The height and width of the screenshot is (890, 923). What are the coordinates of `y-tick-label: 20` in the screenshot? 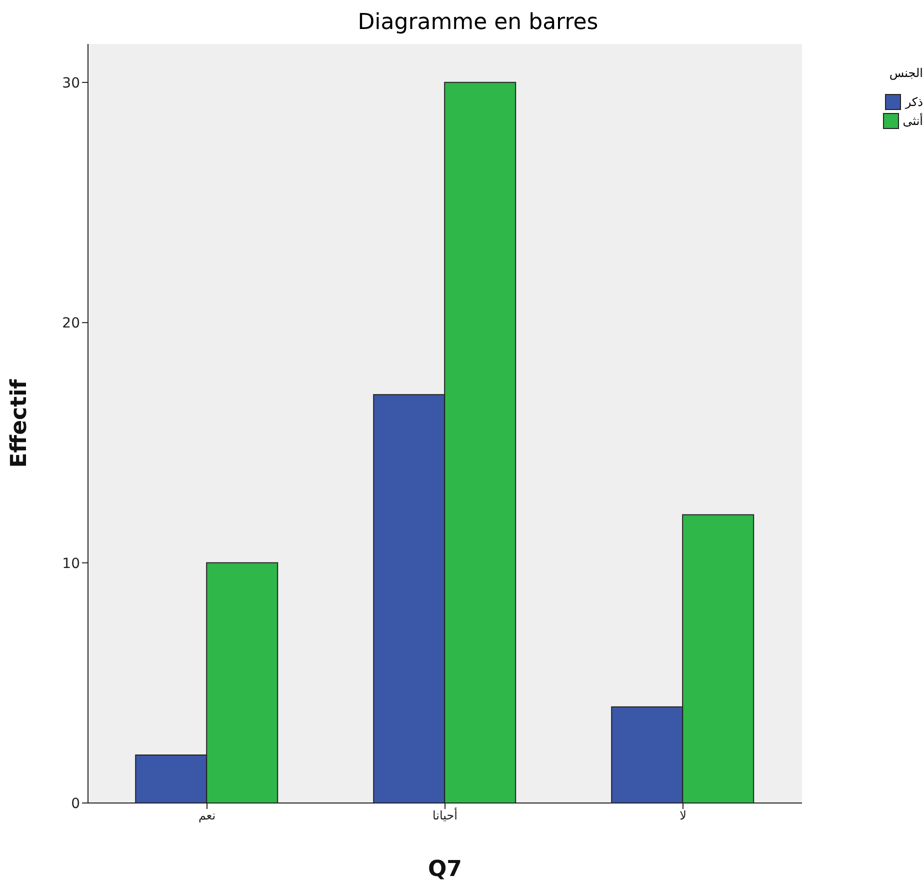 It's located at (71, 324).